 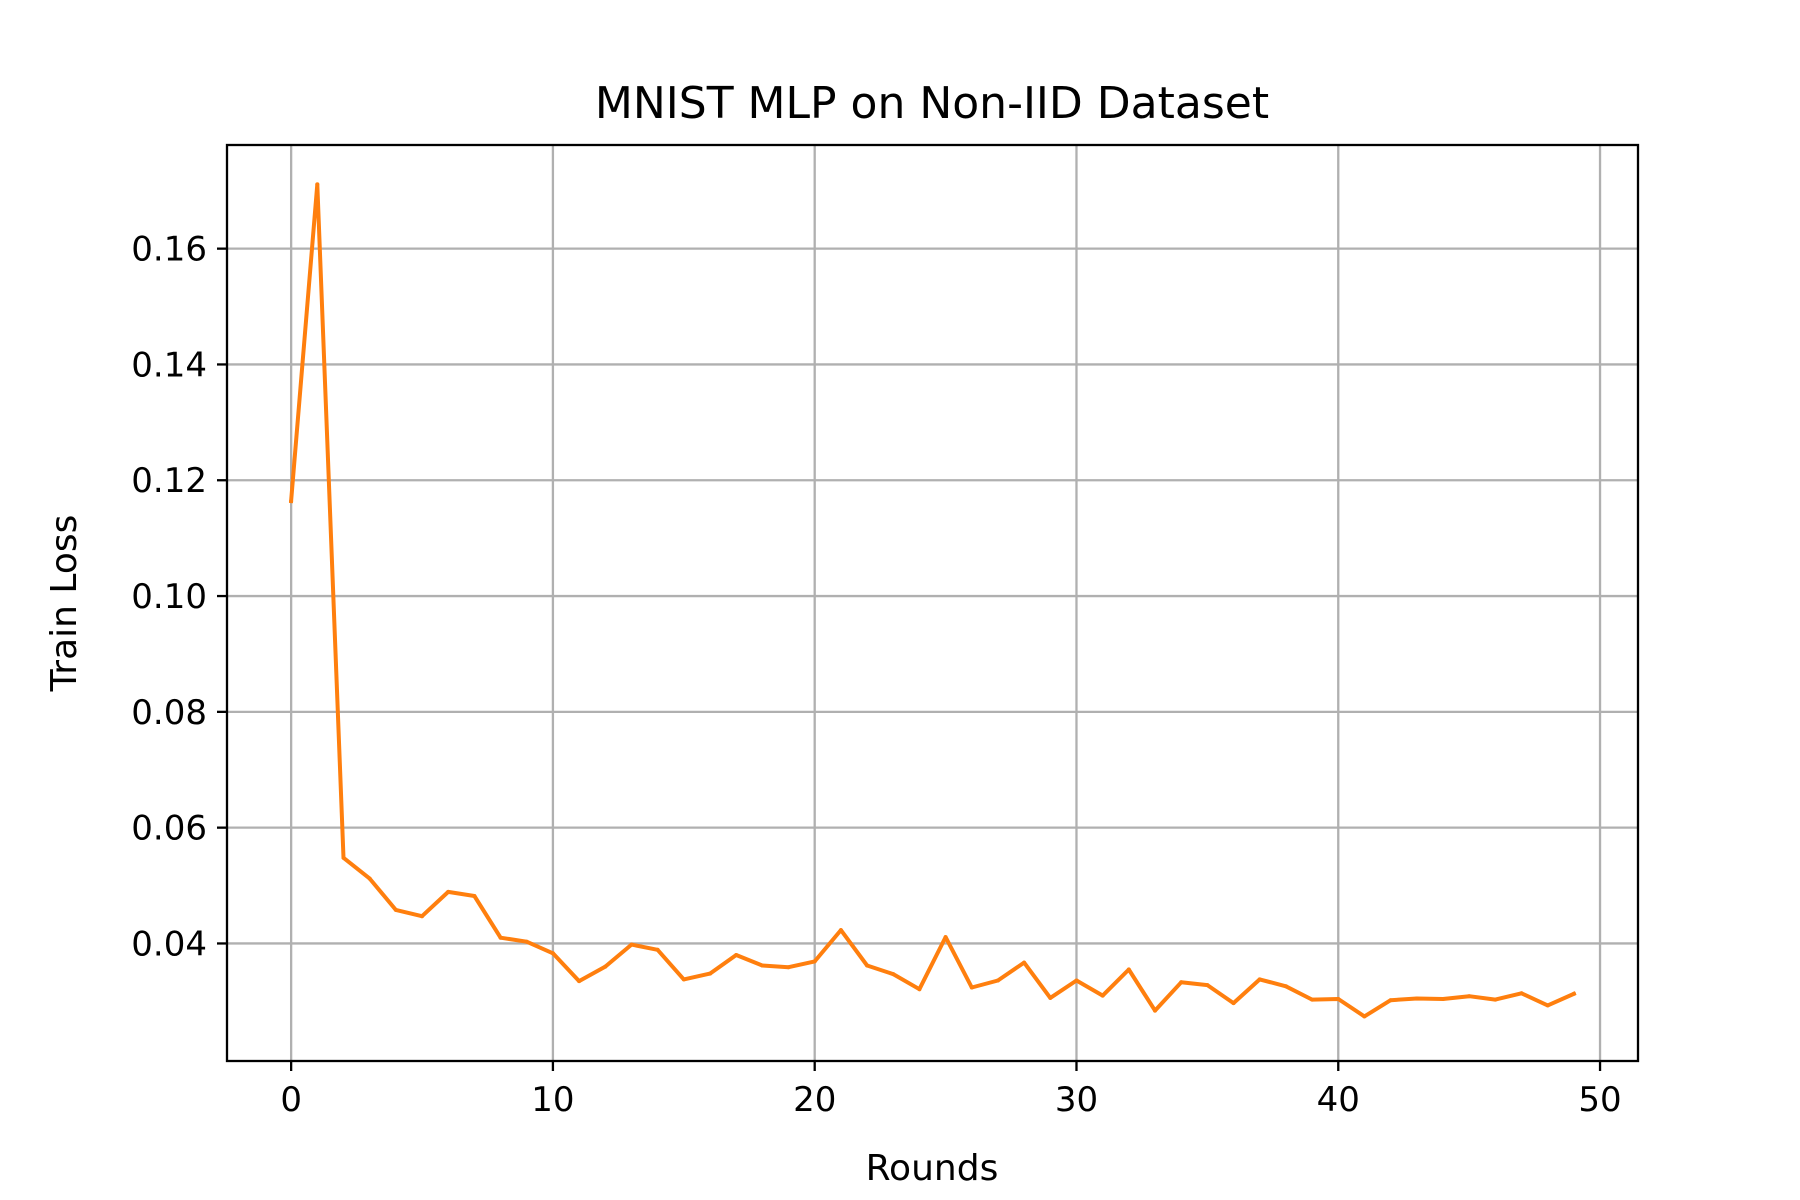 I want to click on x-tick-label: 10, so click(x=552, y=1100).